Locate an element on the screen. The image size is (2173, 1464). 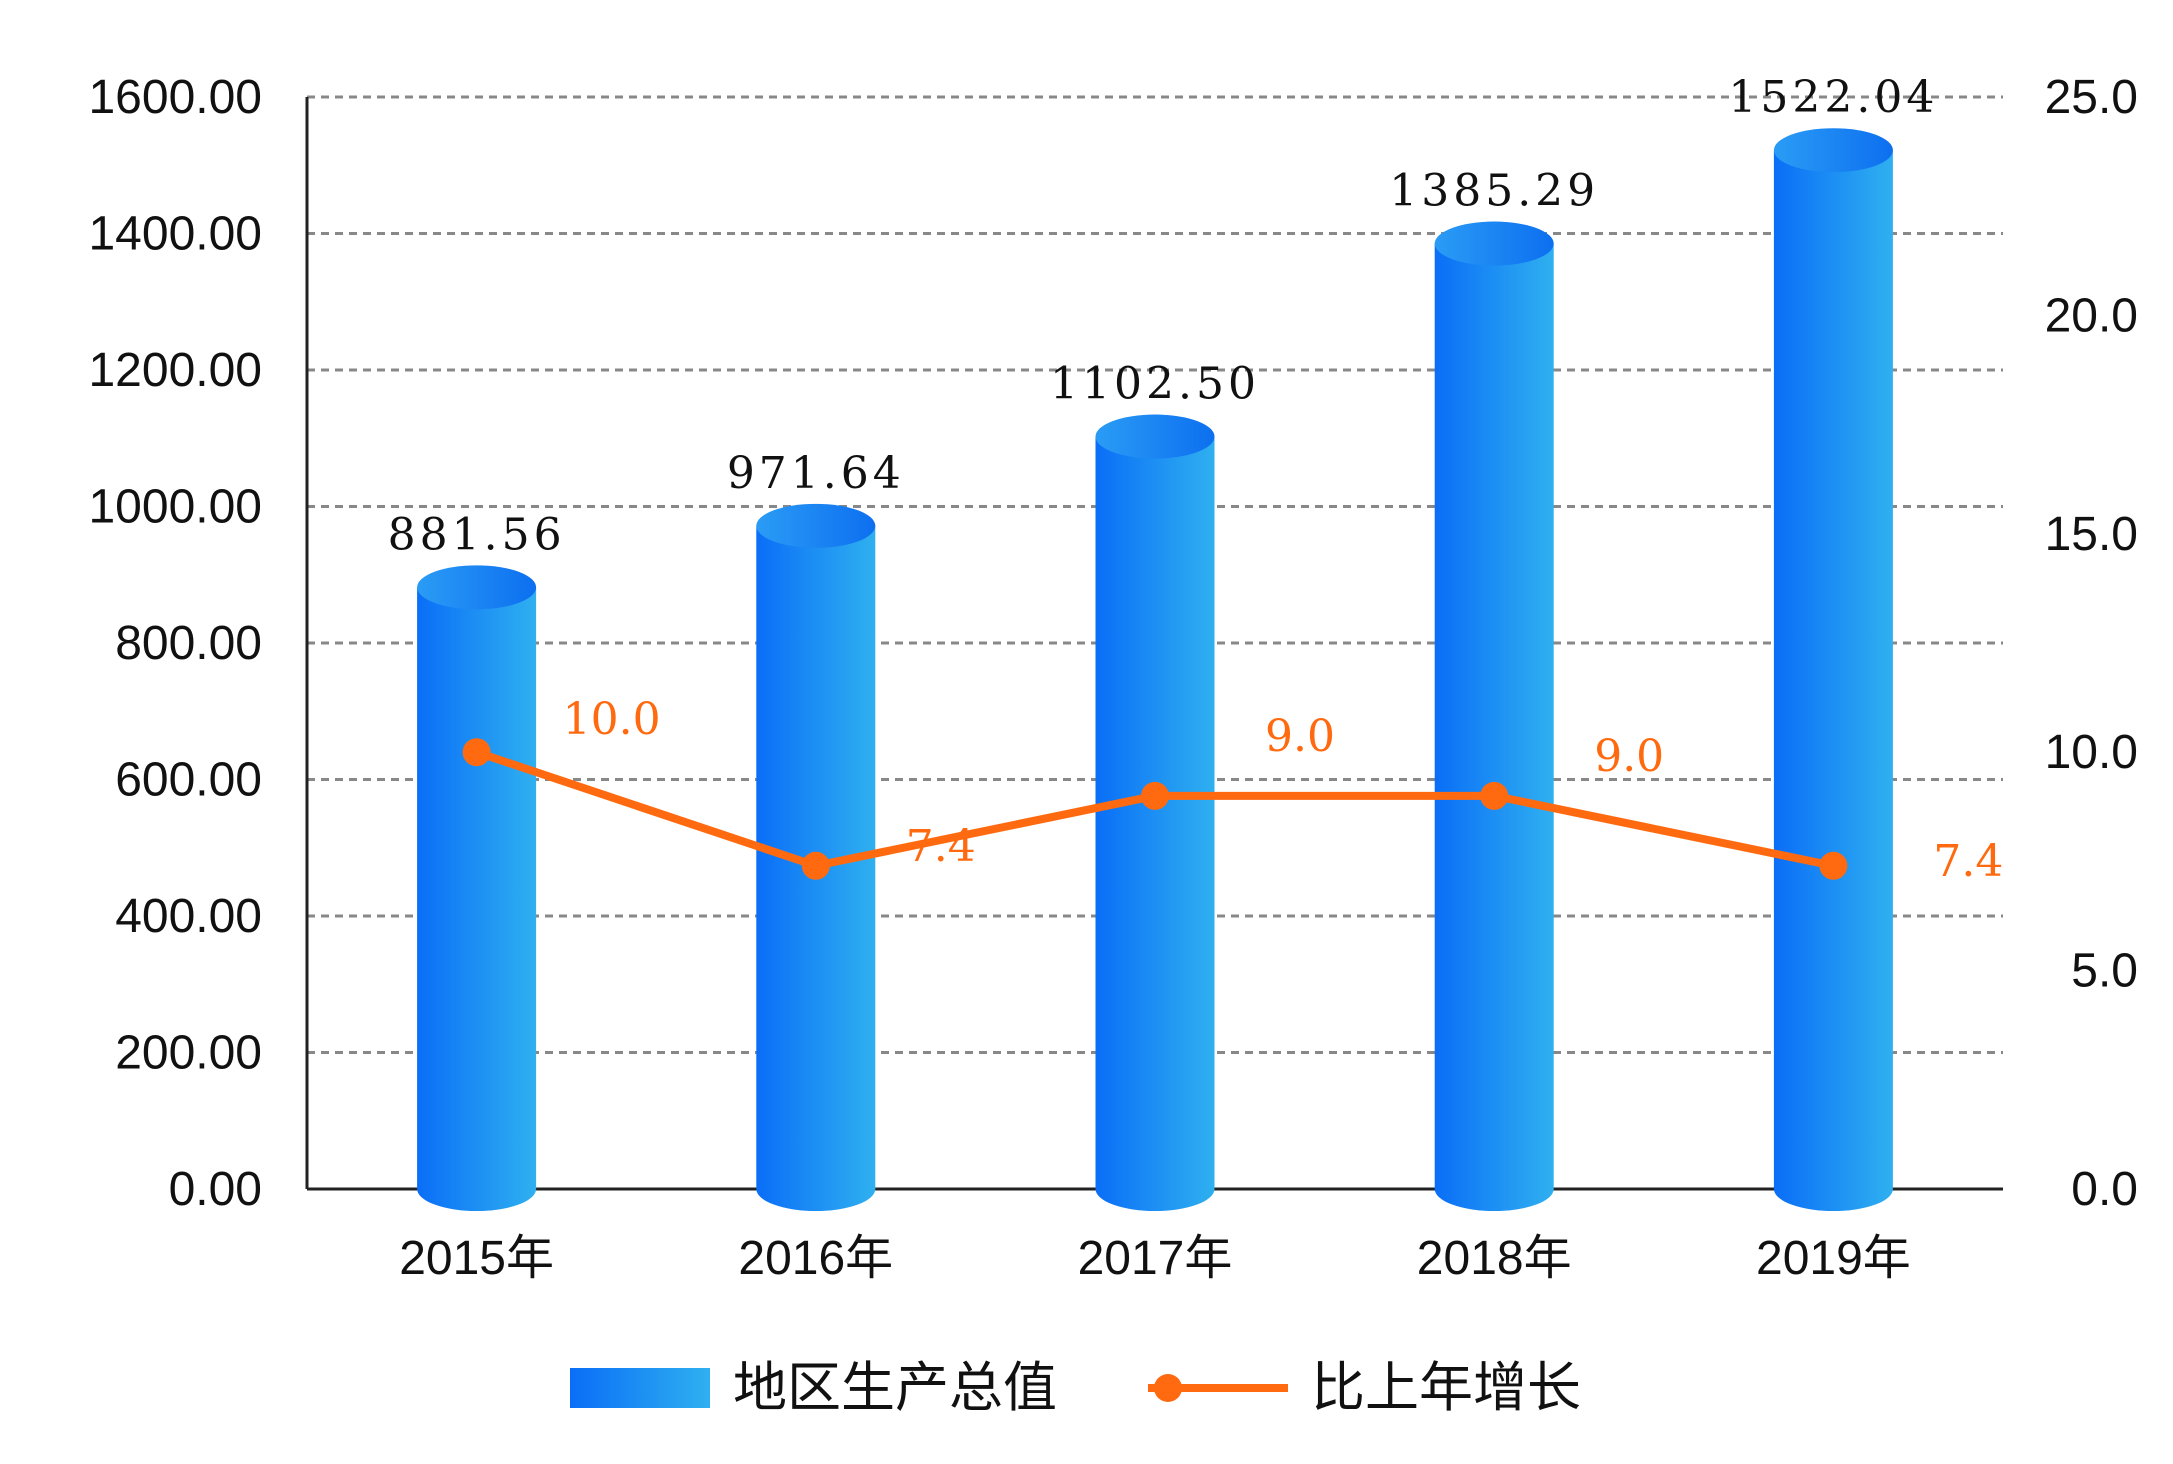
legend-swatch-bar is located at coordinates (640, 1388).